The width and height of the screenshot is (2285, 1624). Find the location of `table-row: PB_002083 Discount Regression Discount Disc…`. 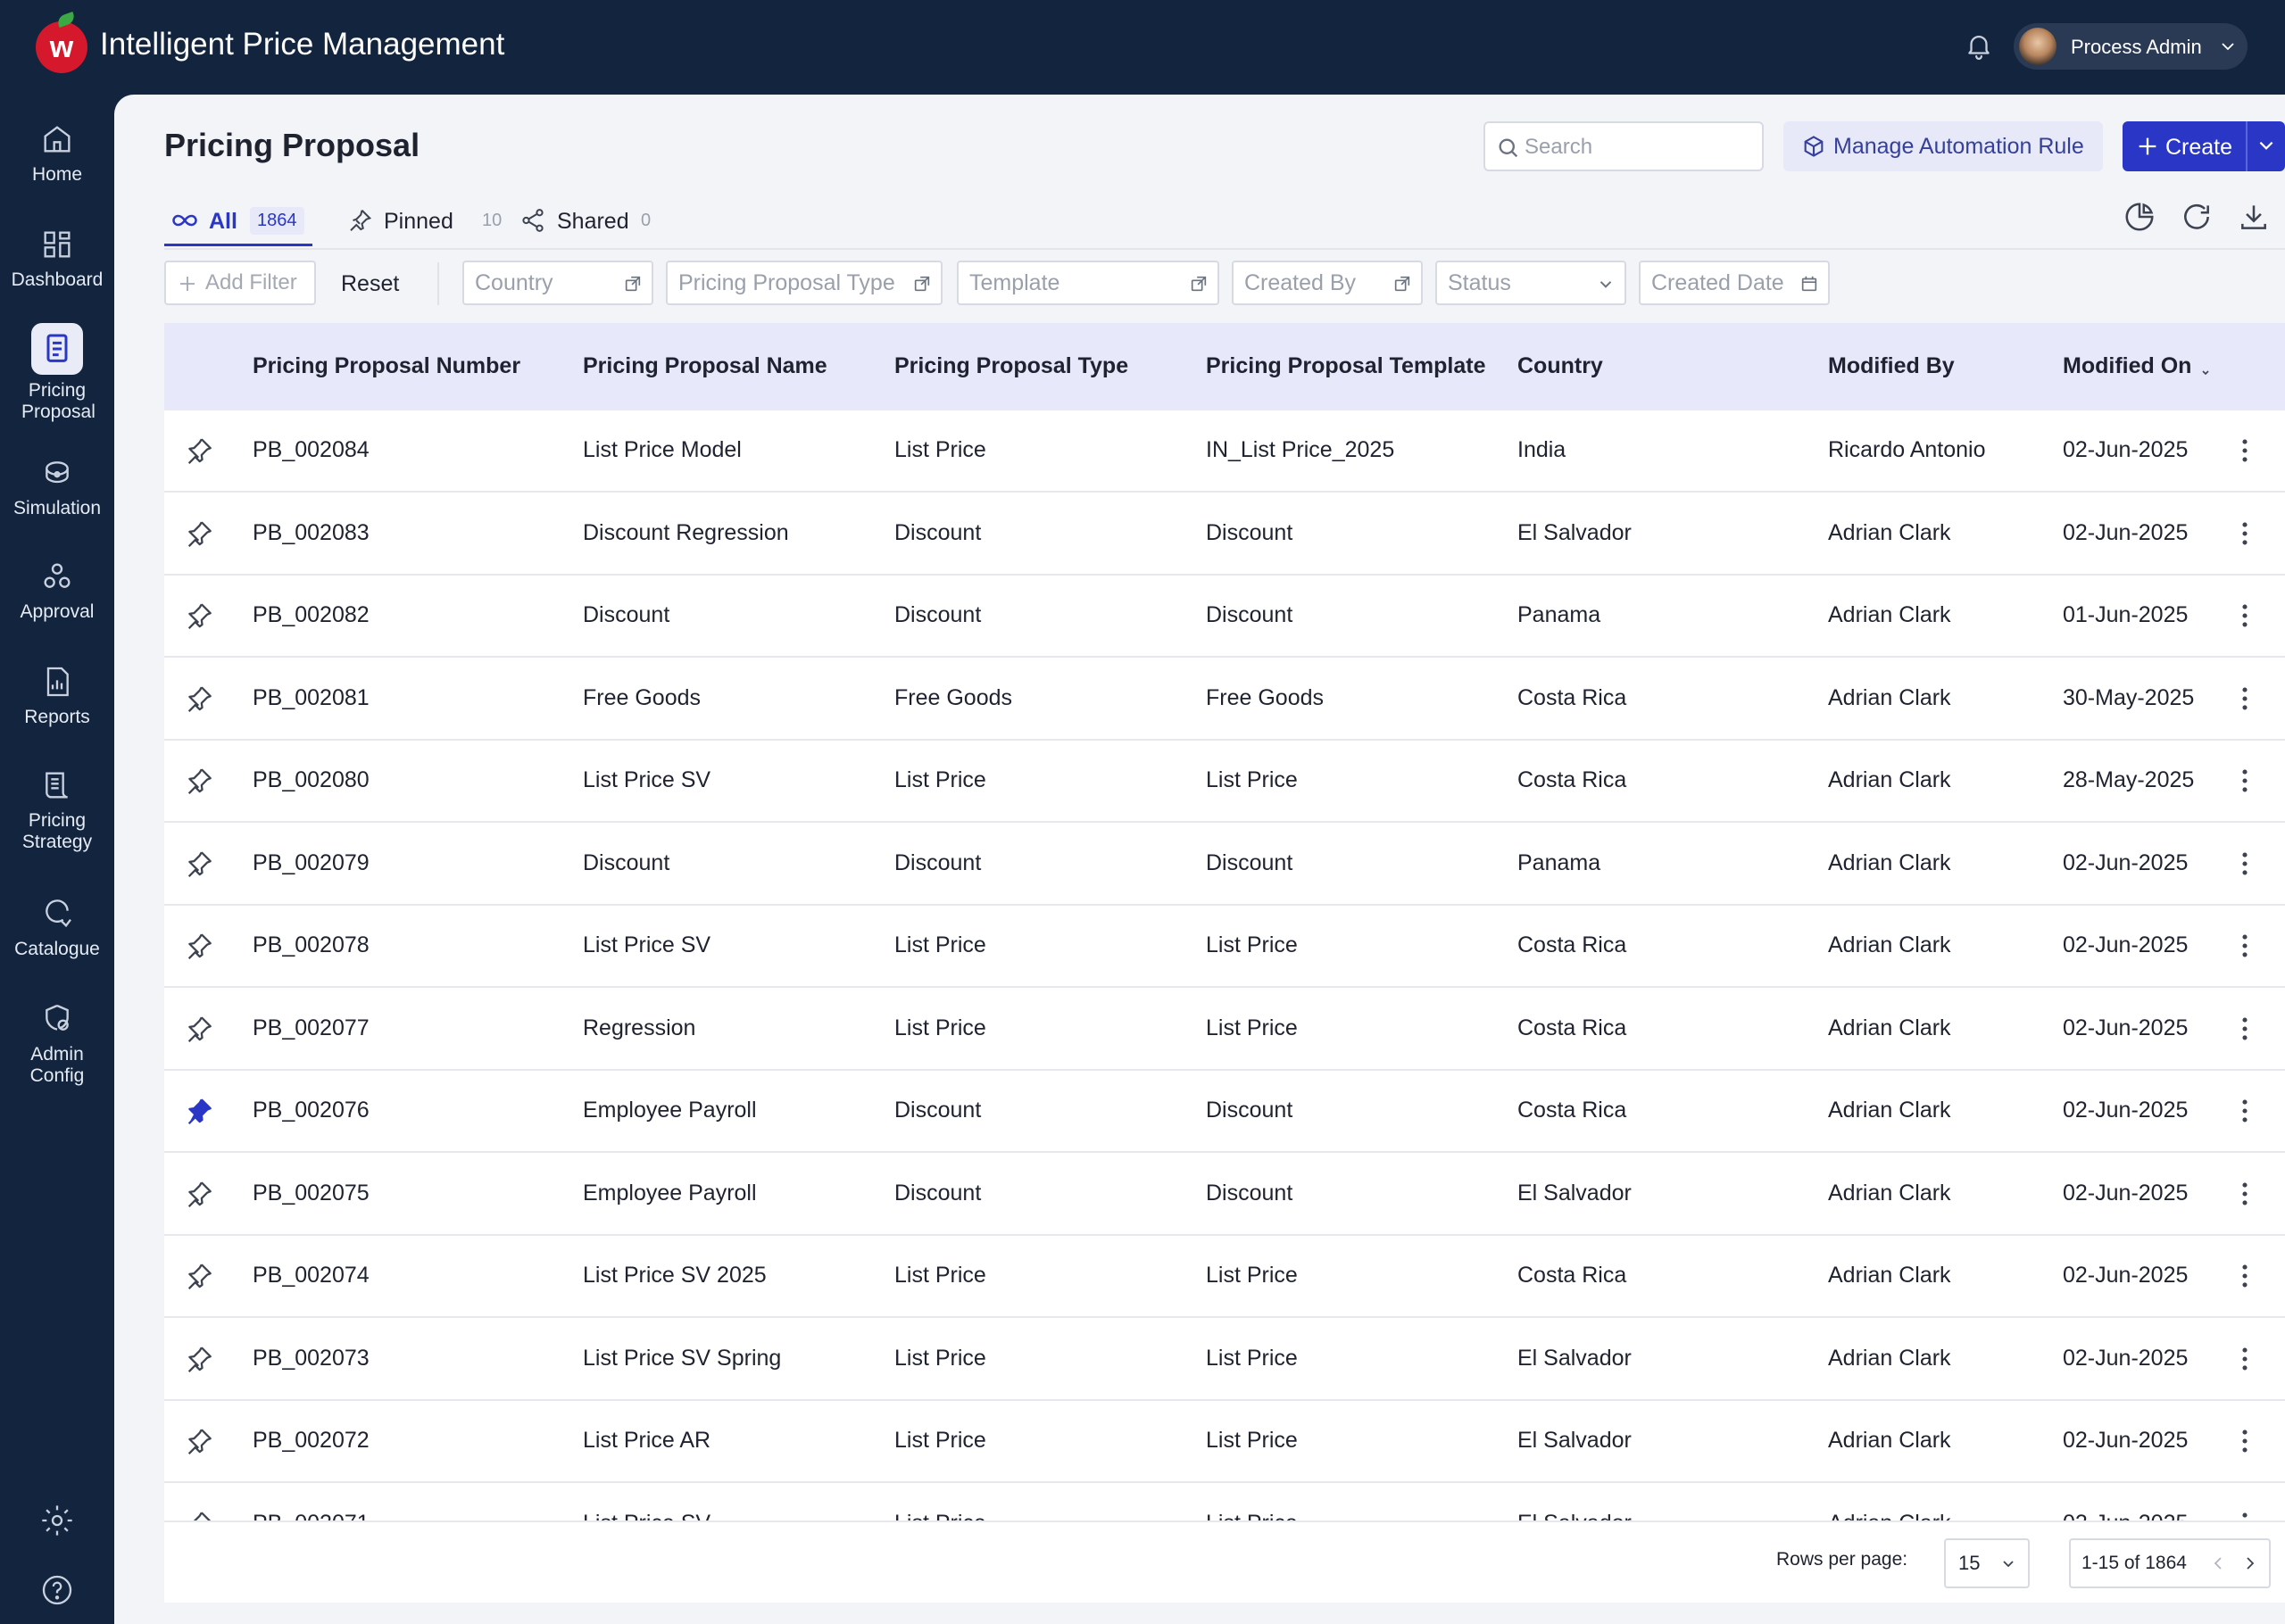

table-row: PB_002083 Discount Regression Discount Disc… is located at coordinates (1224, 534).